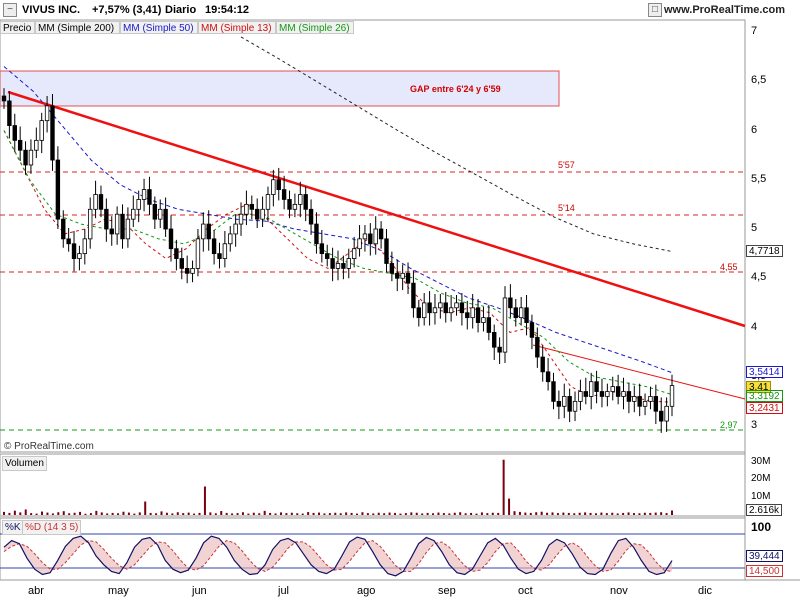 This screenshot has height=600, width=800. I want to click on legend-mm13: MM (Simple 13), so click(237, 27).